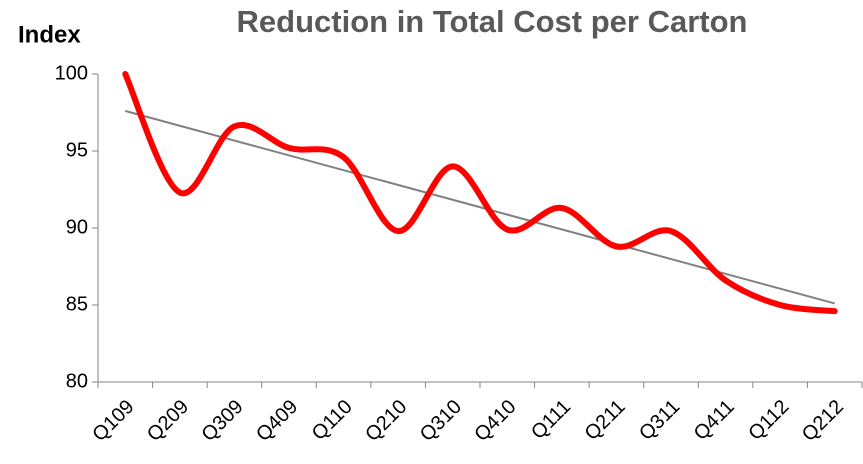 The height and width of the screenshot is (464, 863). What do you see at coordinates (49, 34) in the screenshot?
I see `y-axis-label: Index` at bounding box center [49, 34].